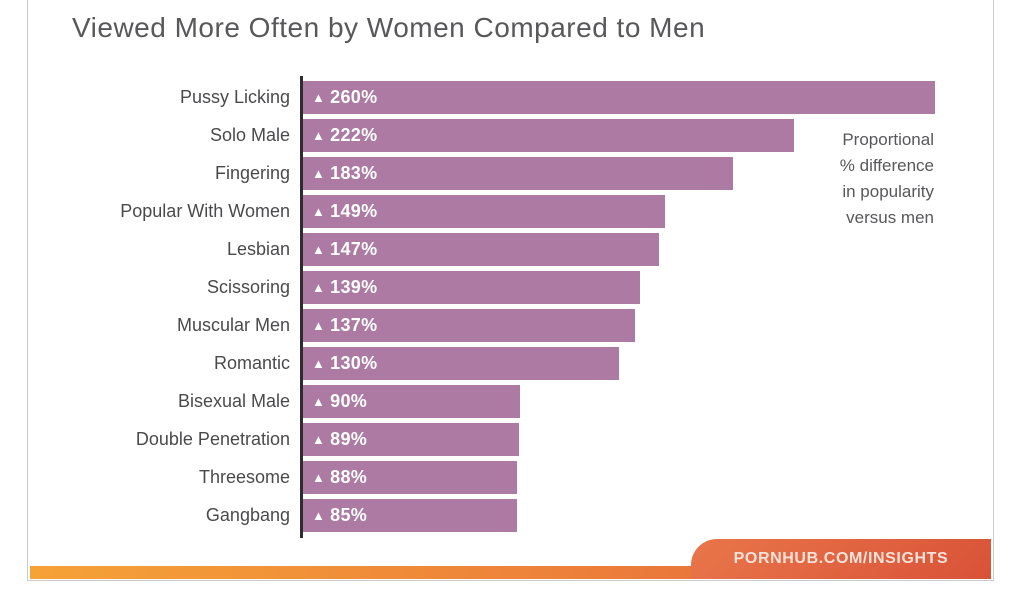 The image size is (1024, 607). I want to click on chart-row: Fingering ▲ 183%, so click(501, 173).